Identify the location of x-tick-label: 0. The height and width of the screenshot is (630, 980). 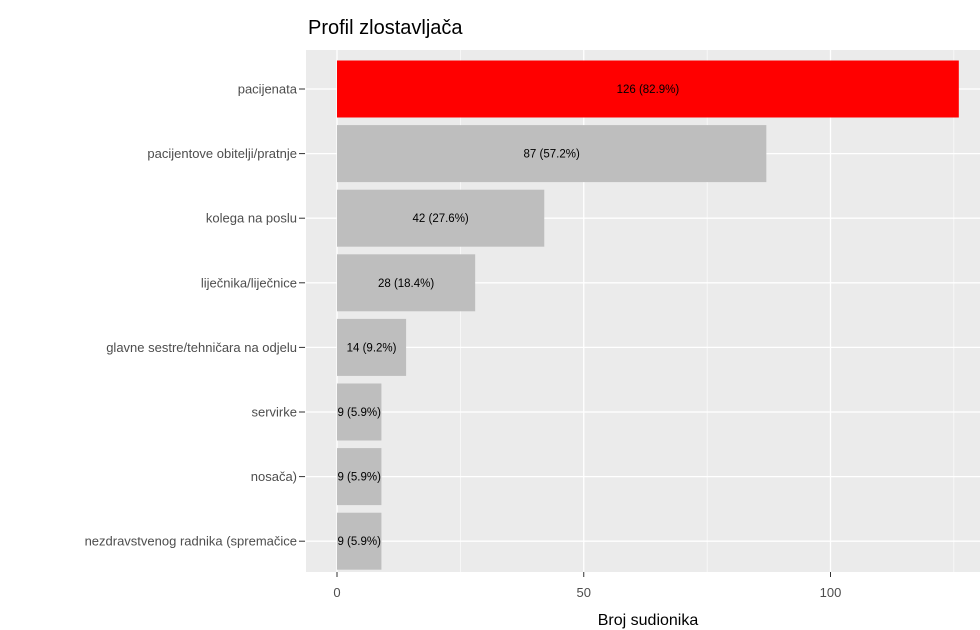
(336, 592).